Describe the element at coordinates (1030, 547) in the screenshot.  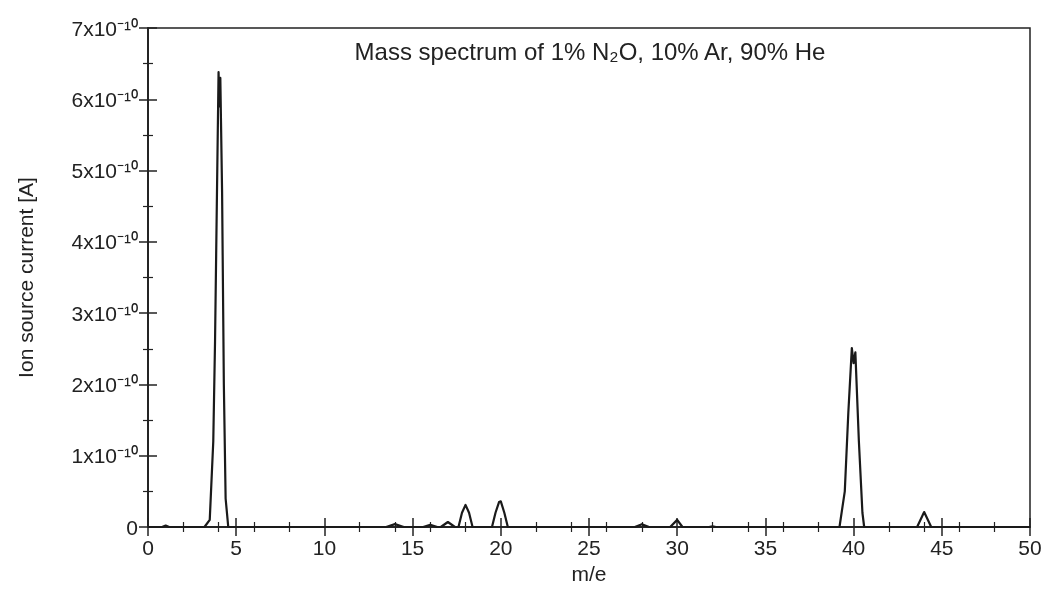
I see `x-tick-label: 50` at that location.